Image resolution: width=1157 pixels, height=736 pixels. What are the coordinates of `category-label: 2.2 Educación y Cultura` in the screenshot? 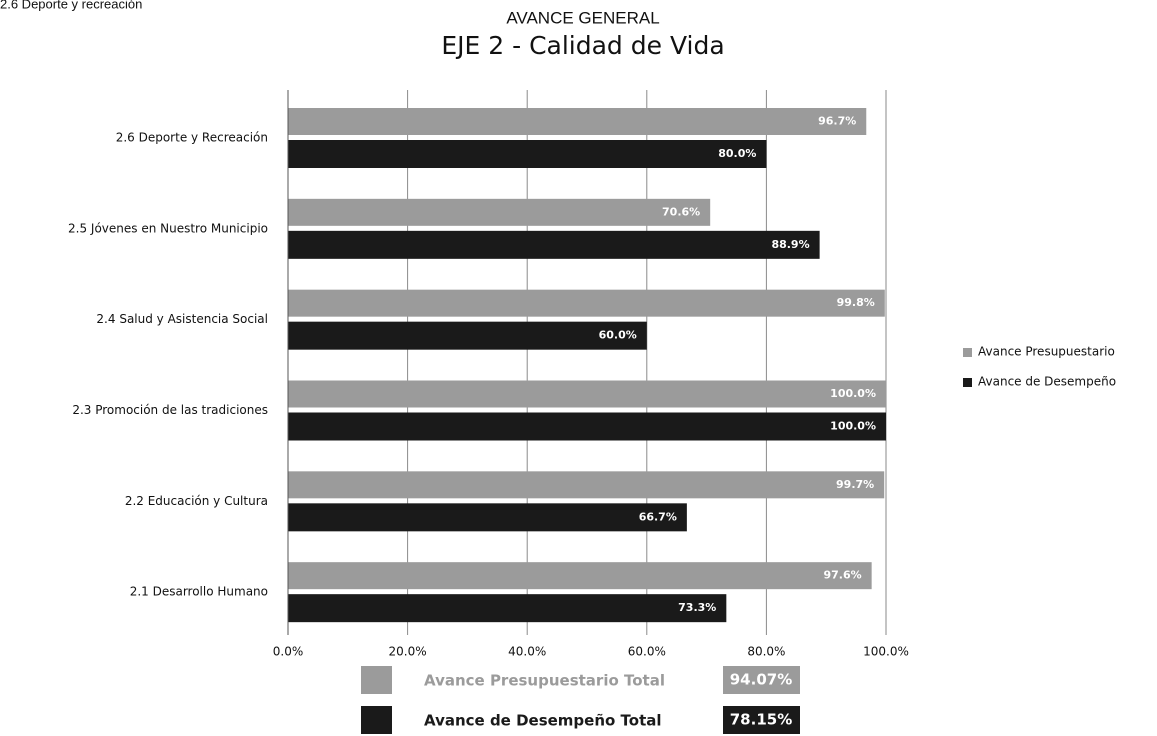 It's located at (196, 501).